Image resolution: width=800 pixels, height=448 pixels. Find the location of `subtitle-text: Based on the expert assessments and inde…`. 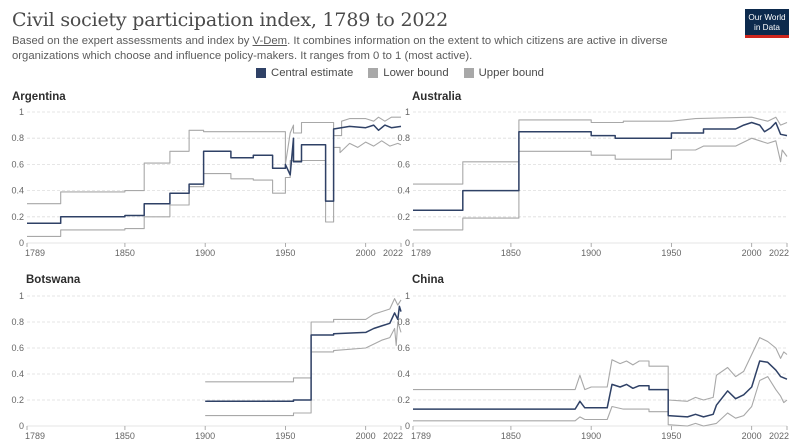

subtitle-text: Based on the expert assessments and inde… is located at coordinates (132, 41).